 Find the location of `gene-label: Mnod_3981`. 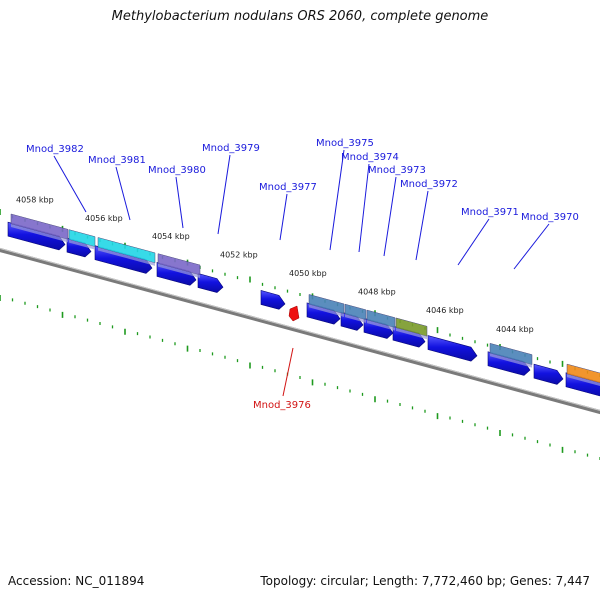

gene-label: Mnod_3981 is located at coordinates (117, 160).